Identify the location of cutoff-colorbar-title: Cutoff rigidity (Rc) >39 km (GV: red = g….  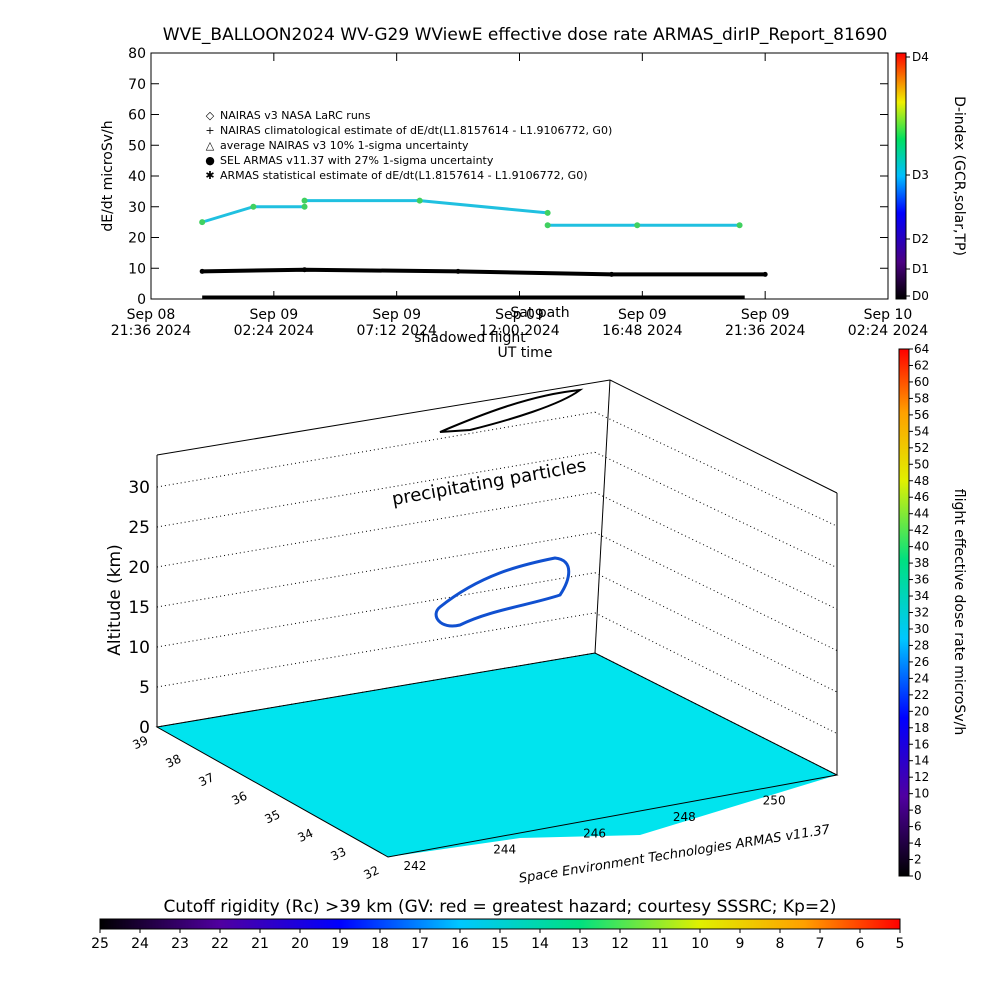
(499, 907).